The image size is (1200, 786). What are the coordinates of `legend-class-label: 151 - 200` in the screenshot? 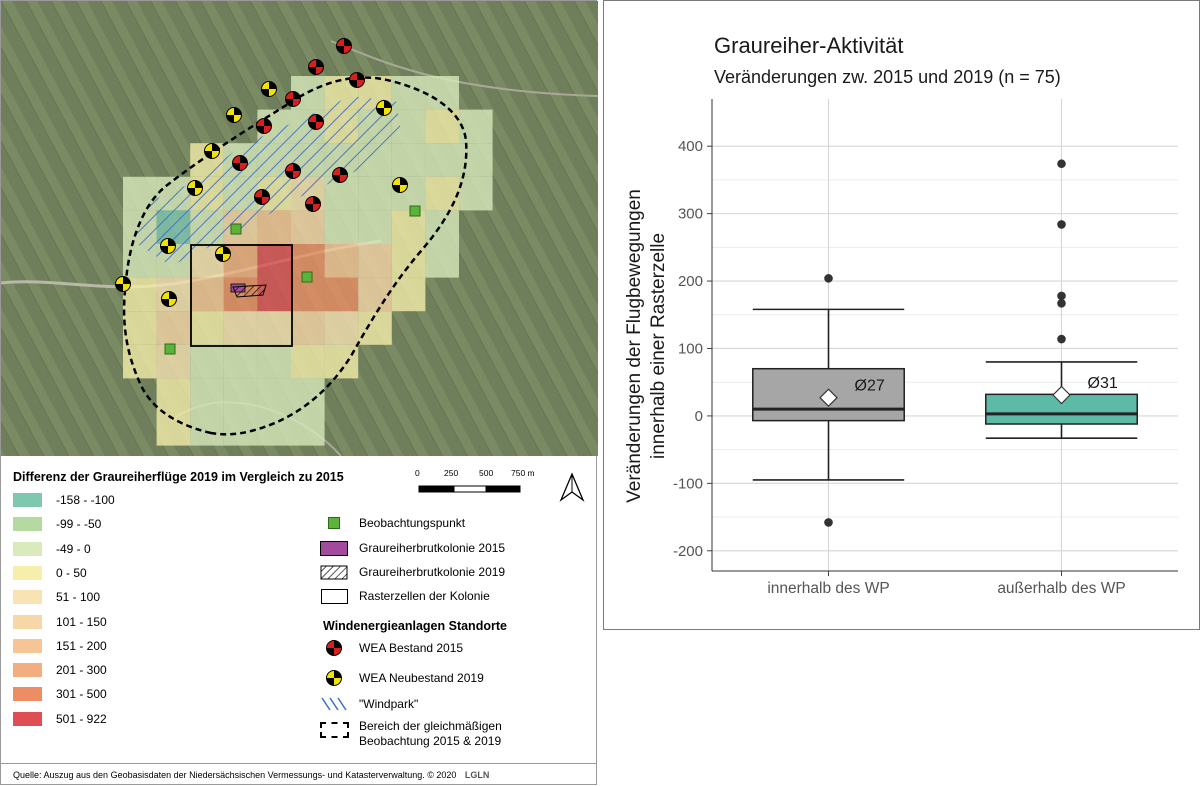 It's located at (81, 645).